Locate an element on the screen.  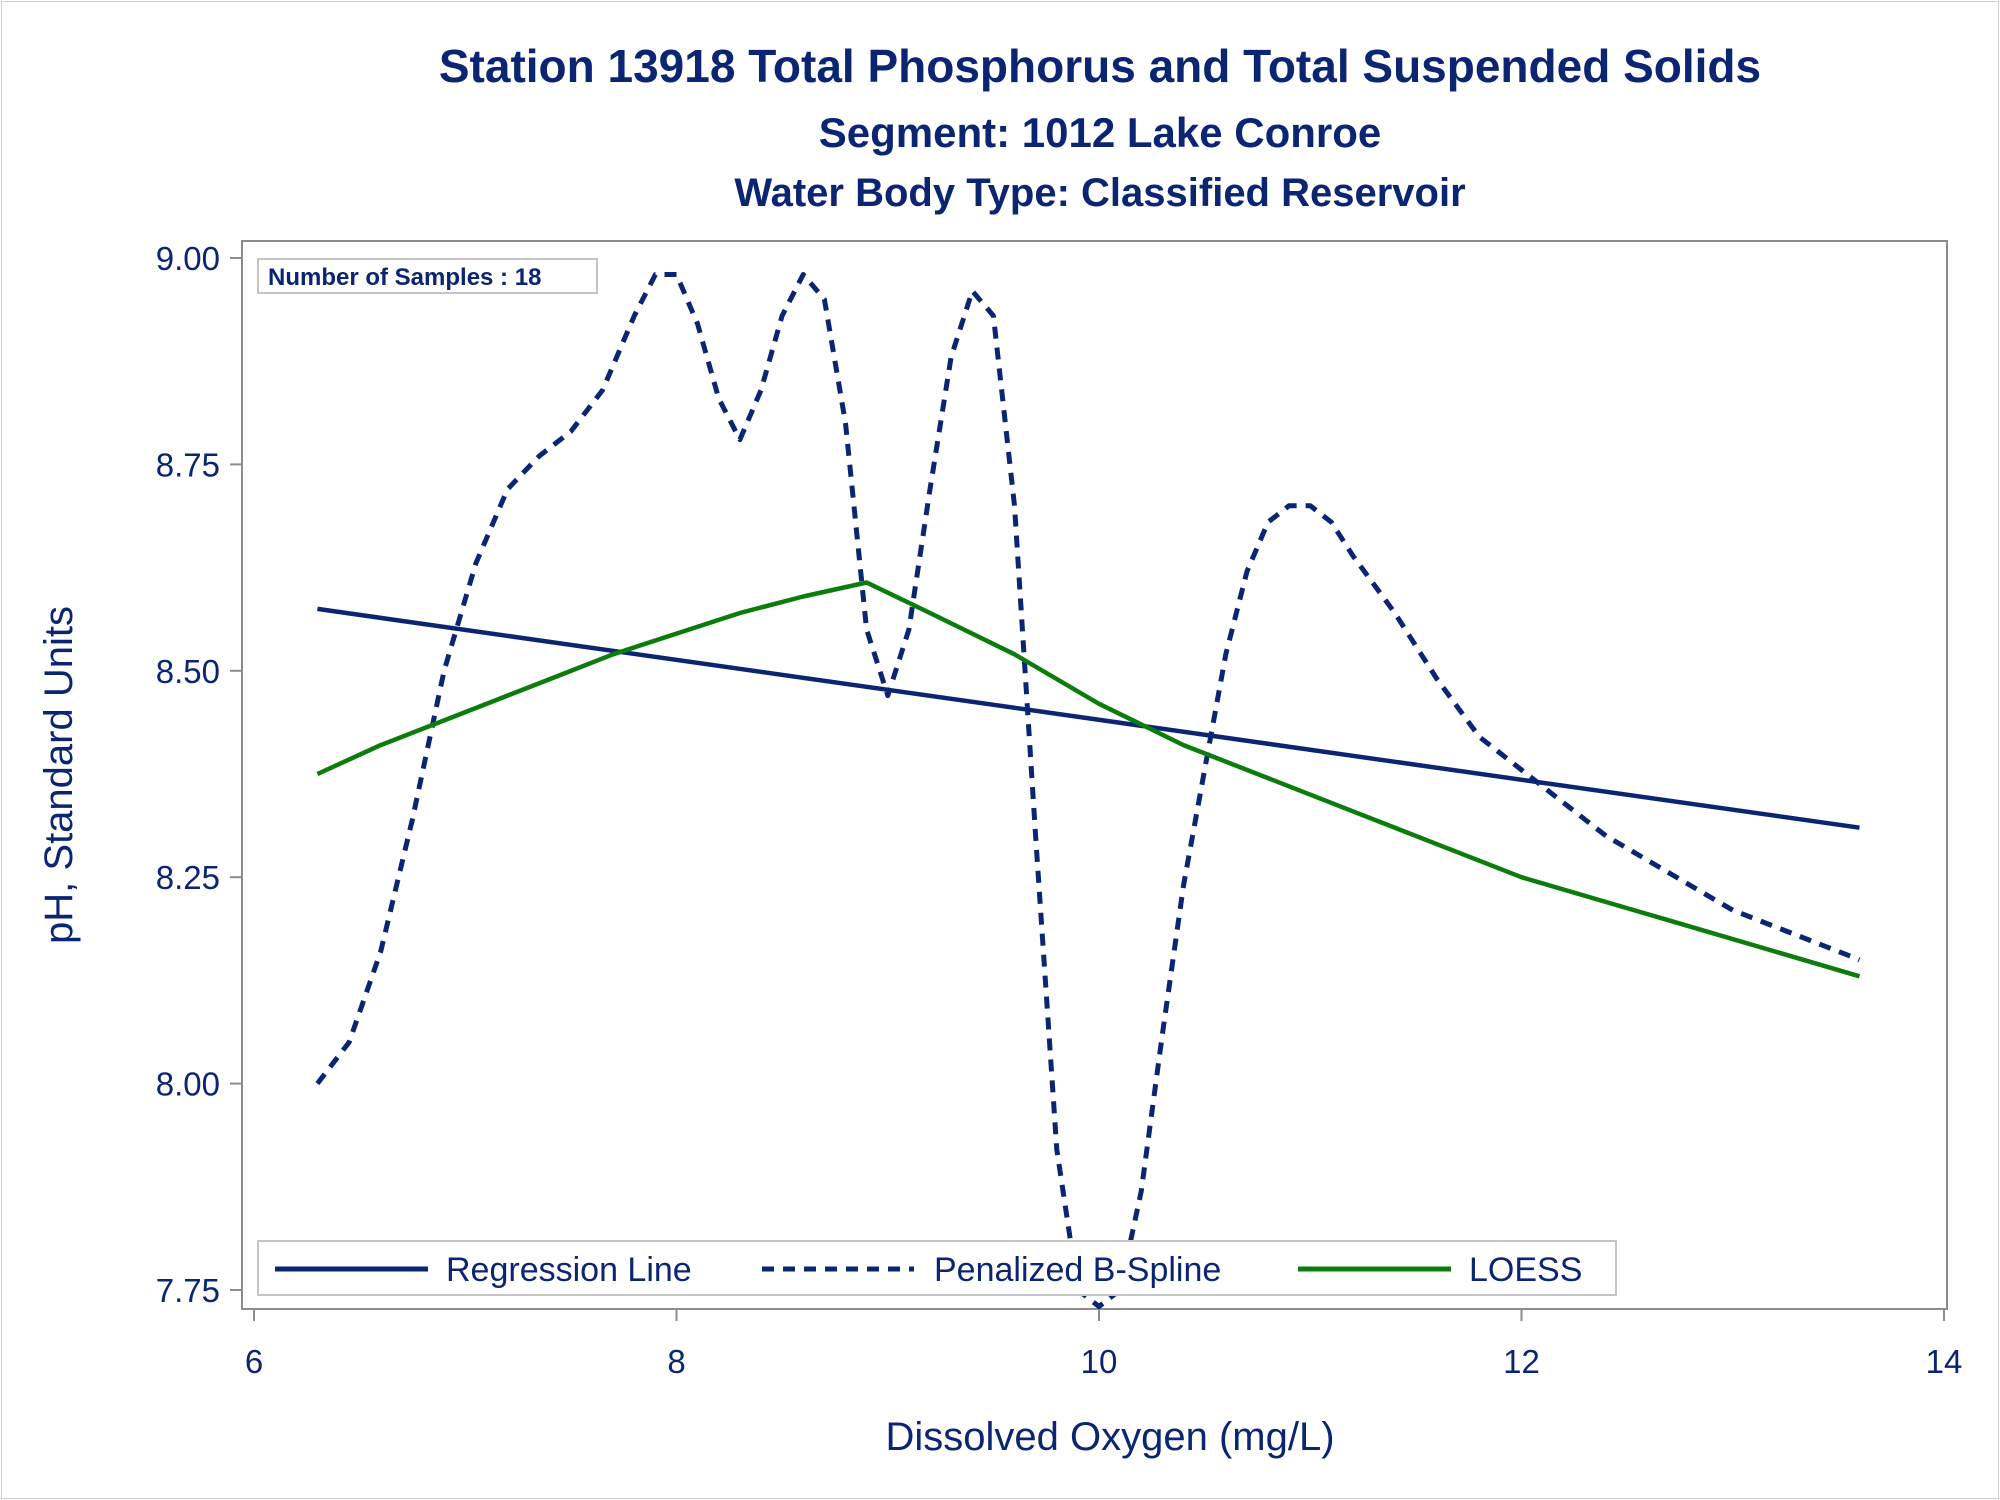
x-tick-label: 12 is located at coordinates (1521, 1361).